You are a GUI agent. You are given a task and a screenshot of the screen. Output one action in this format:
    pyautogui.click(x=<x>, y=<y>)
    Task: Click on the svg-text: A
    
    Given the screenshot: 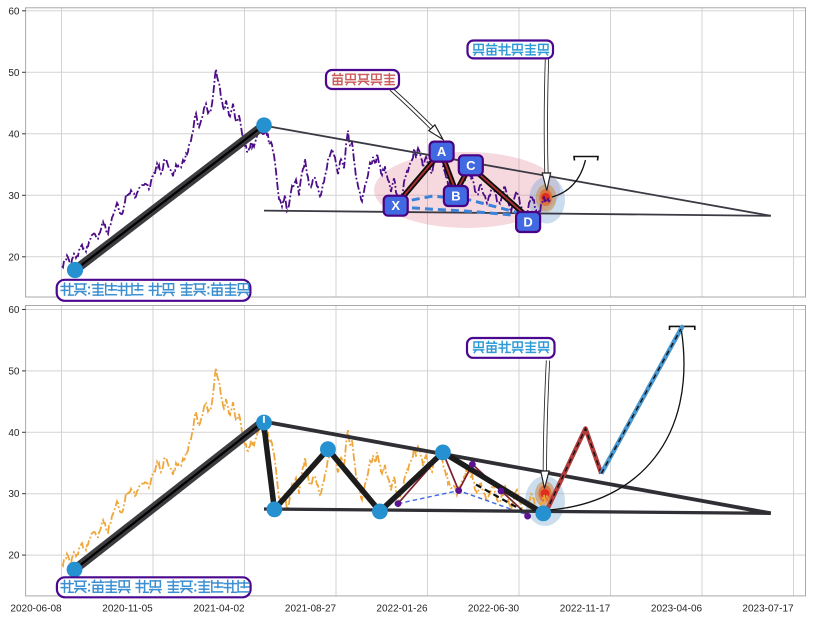 What is the action you would take?
    pyautogui.click(x=442, y=151)
    